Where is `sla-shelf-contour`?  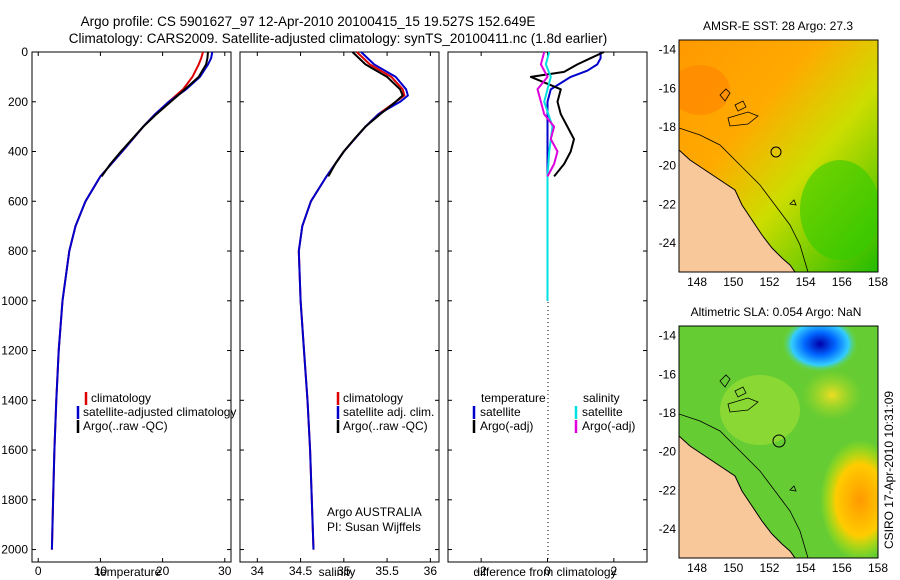
sla-shelf-contour is located at coordinates (744, 485).